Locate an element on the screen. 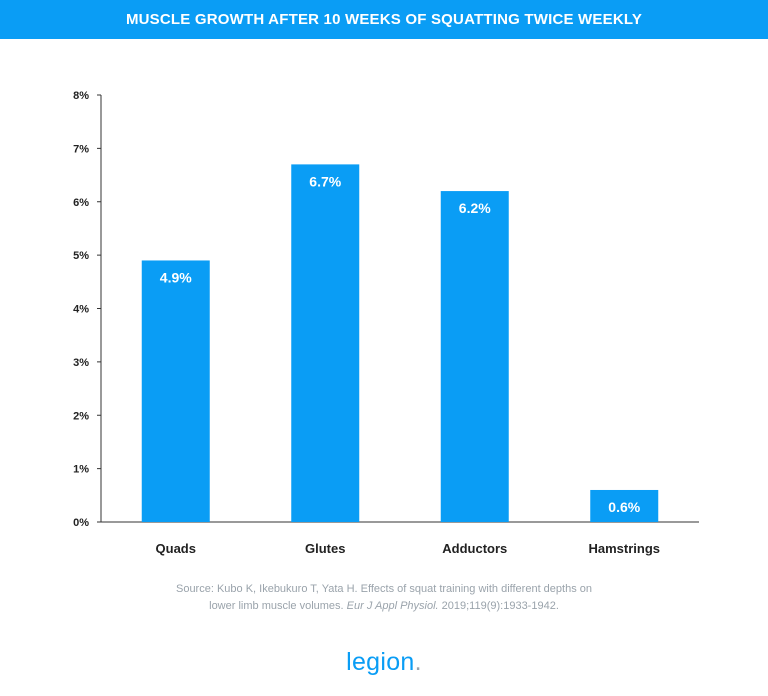  y-tick-label: 8% is located at coordinates (81, 96).